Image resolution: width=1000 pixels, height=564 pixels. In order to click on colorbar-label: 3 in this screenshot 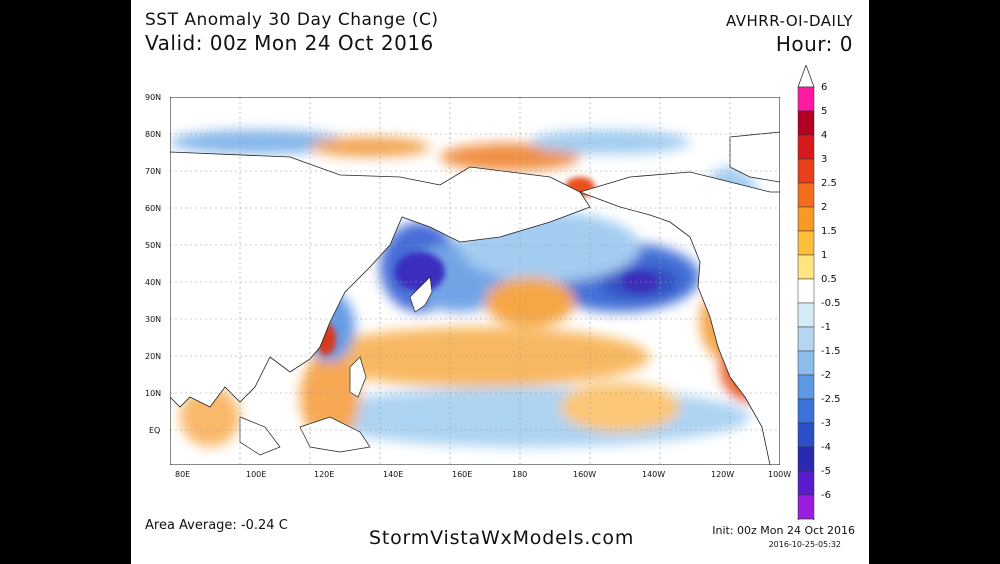, I will do `click(824, 159)`.